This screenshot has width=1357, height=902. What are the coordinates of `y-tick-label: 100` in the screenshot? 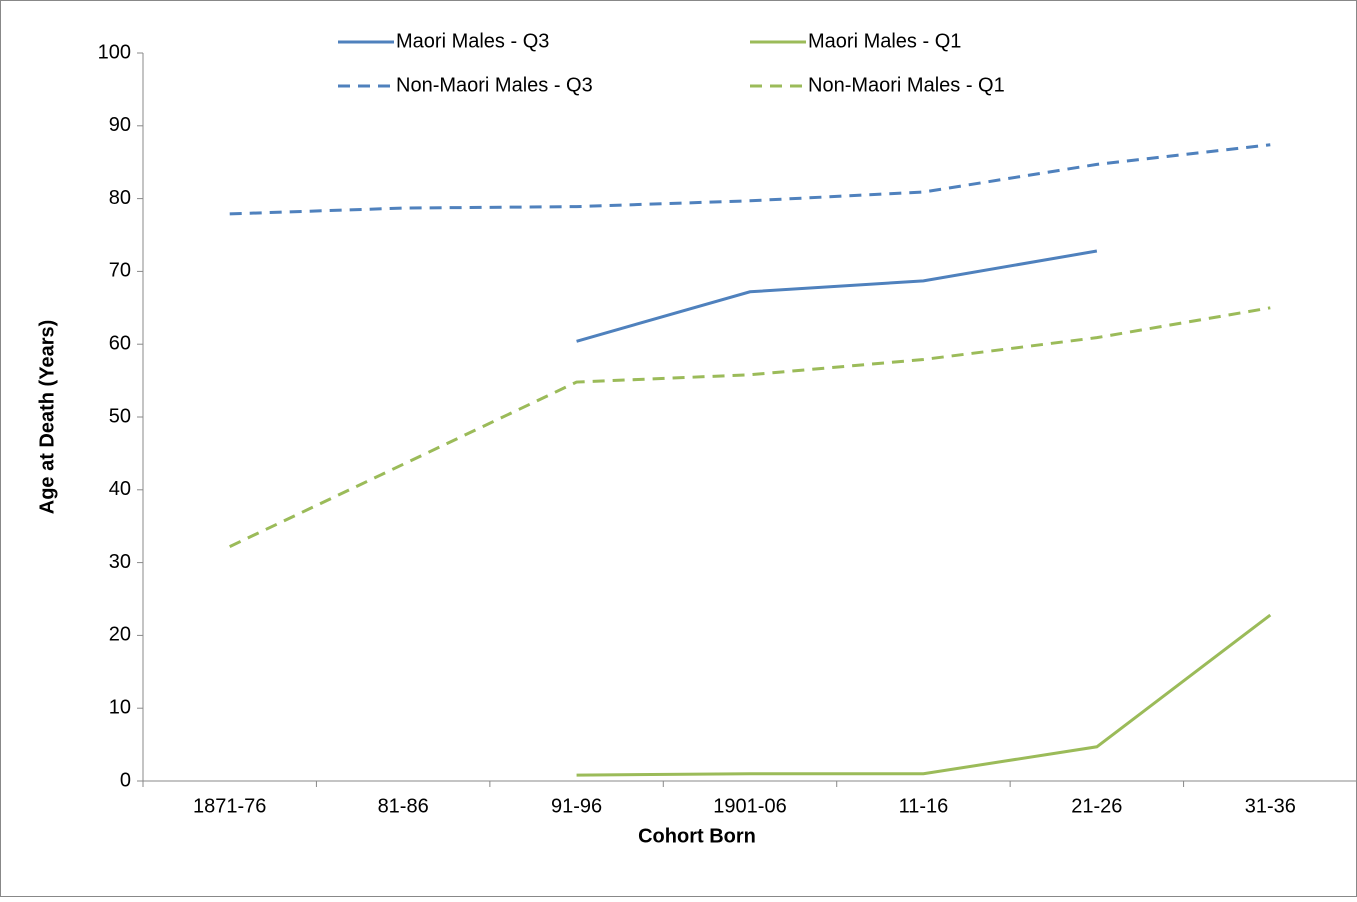 It's located at (114, 52).